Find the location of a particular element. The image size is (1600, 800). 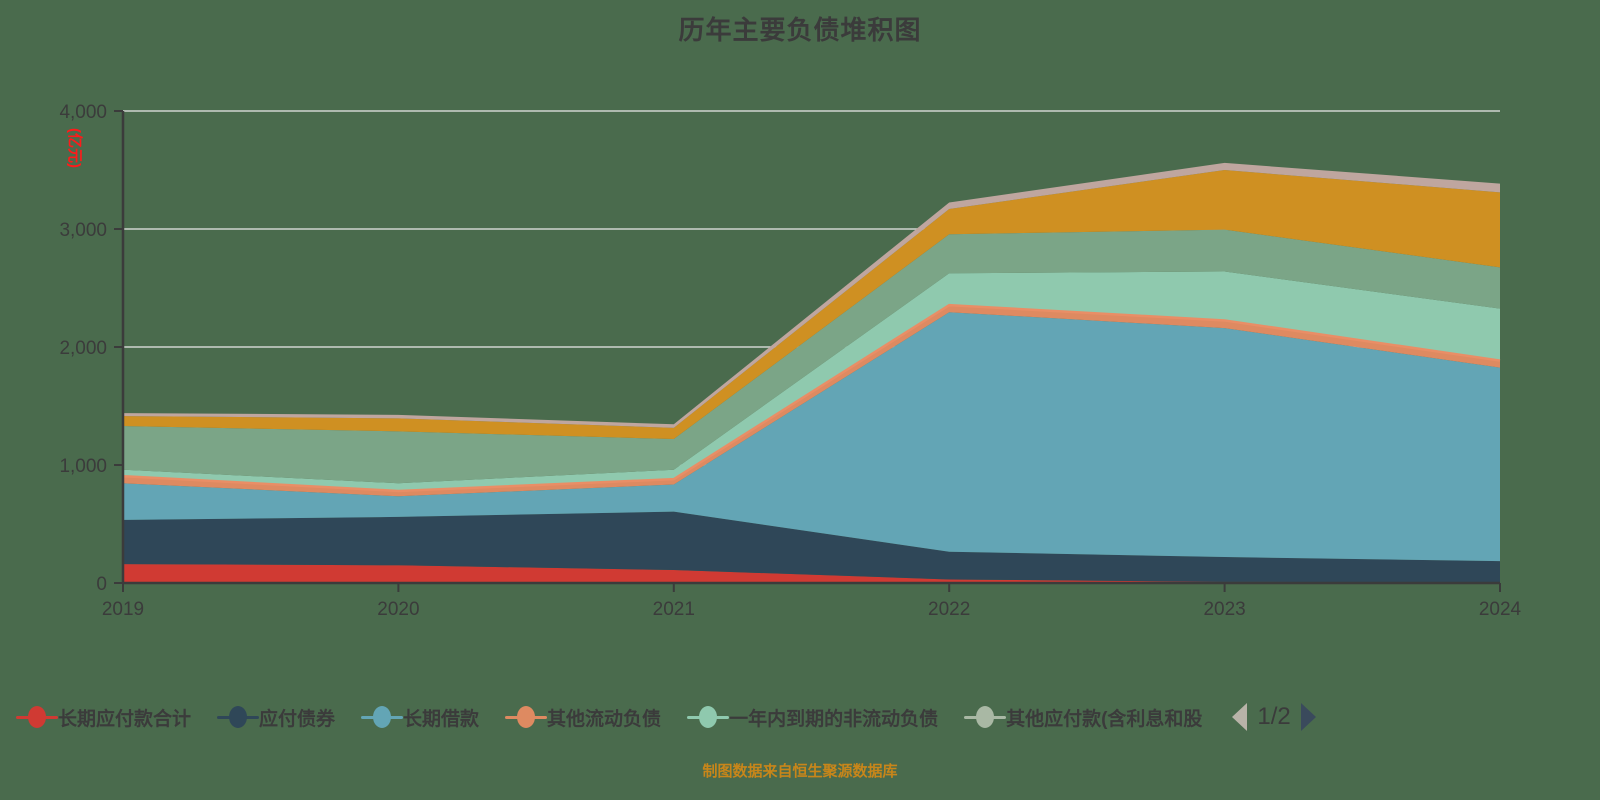

legend-page-indicator: 1/2 is located at coordinates (1274, 716).